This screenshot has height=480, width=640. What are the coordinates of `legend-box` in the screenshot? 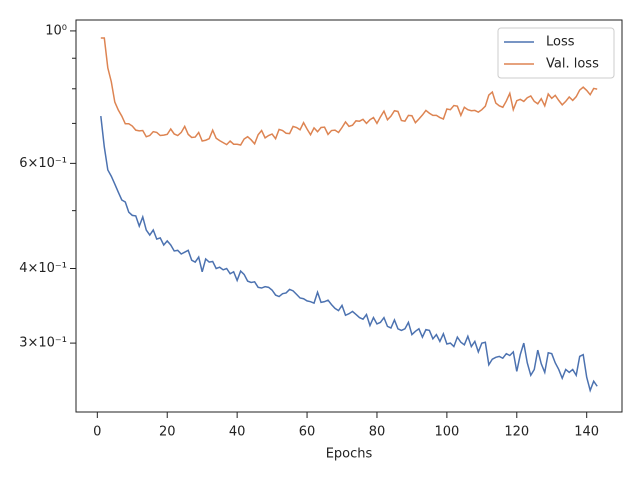 It's located at (556, 53).